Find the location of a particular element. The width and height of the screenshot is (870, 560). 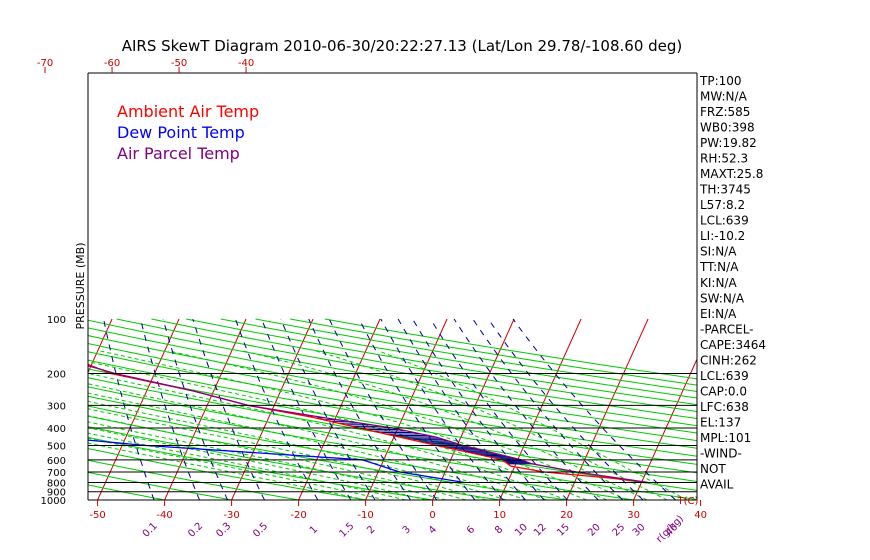

index-item: EI:N/A is located at coordinates (718, 314).